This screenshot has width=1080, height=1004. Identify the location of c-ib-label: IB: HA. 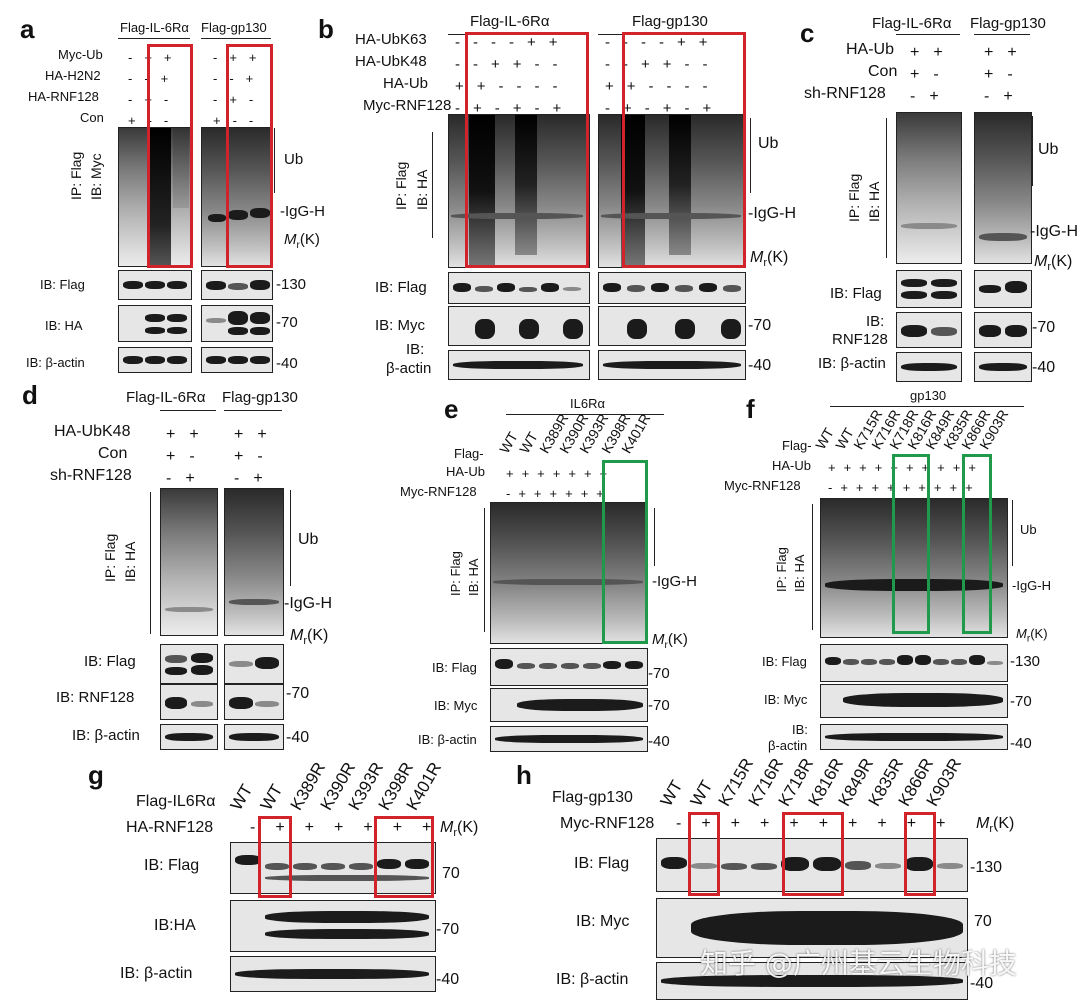
(874, 201).